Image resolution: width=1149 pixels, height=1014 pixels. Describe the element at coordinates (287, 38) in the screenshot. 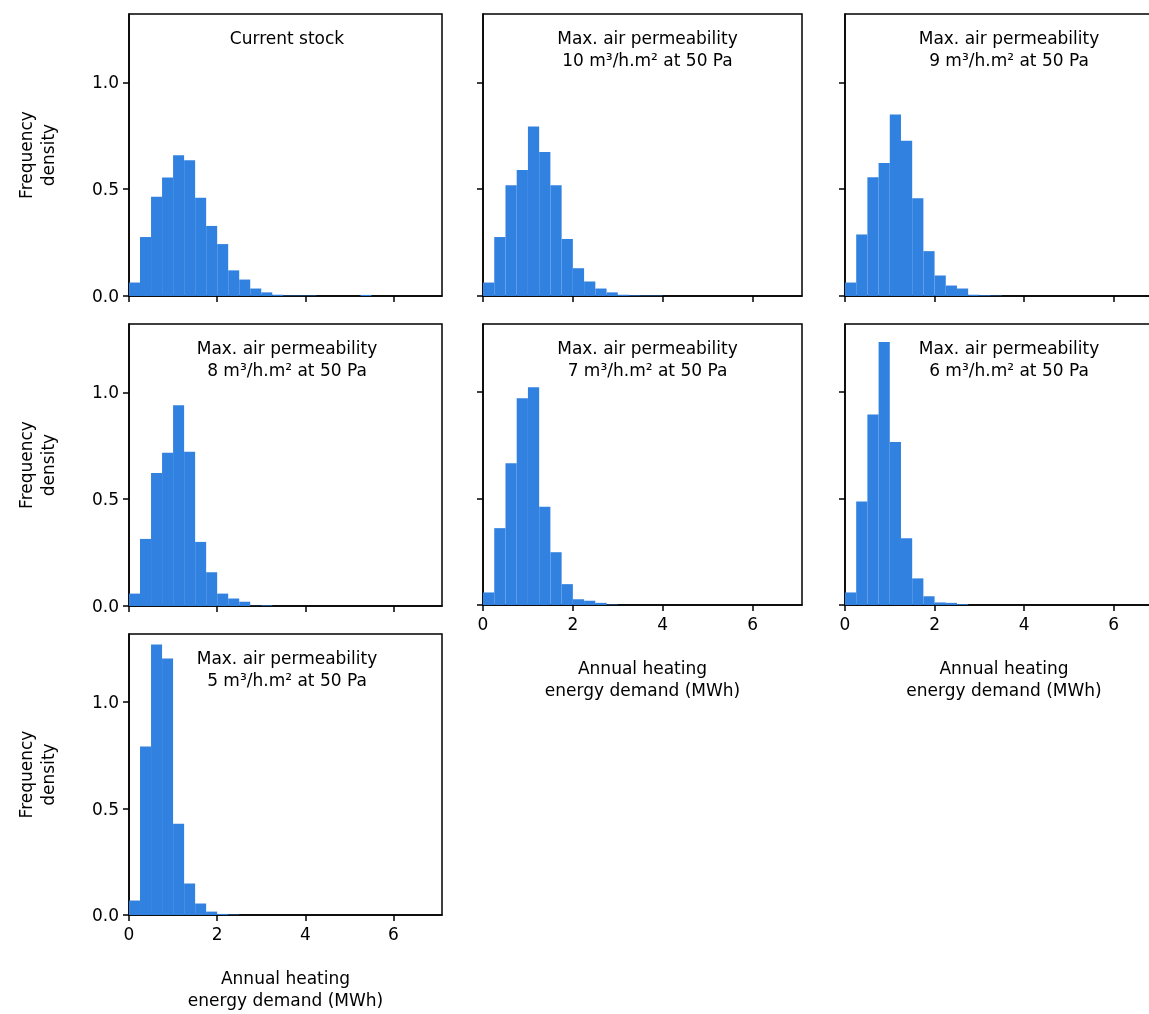

I see `text: Current stock` at that location.